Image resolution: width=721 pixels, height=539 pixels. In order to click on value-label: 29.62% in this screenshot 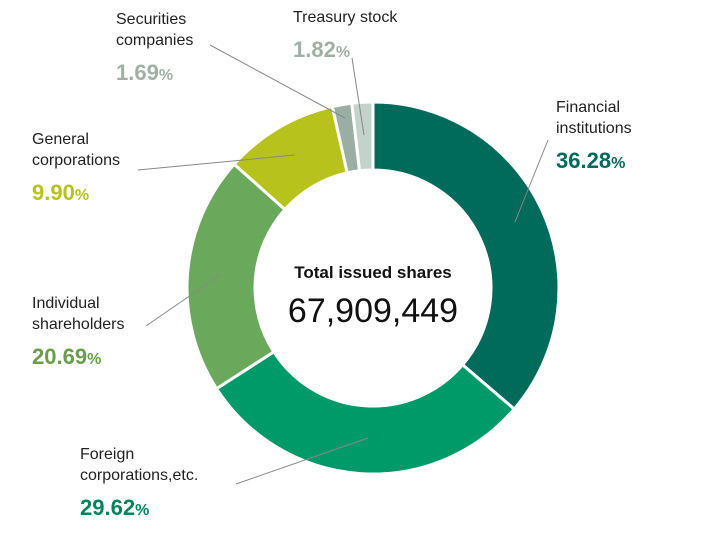, I will do `click(114, 507)`.